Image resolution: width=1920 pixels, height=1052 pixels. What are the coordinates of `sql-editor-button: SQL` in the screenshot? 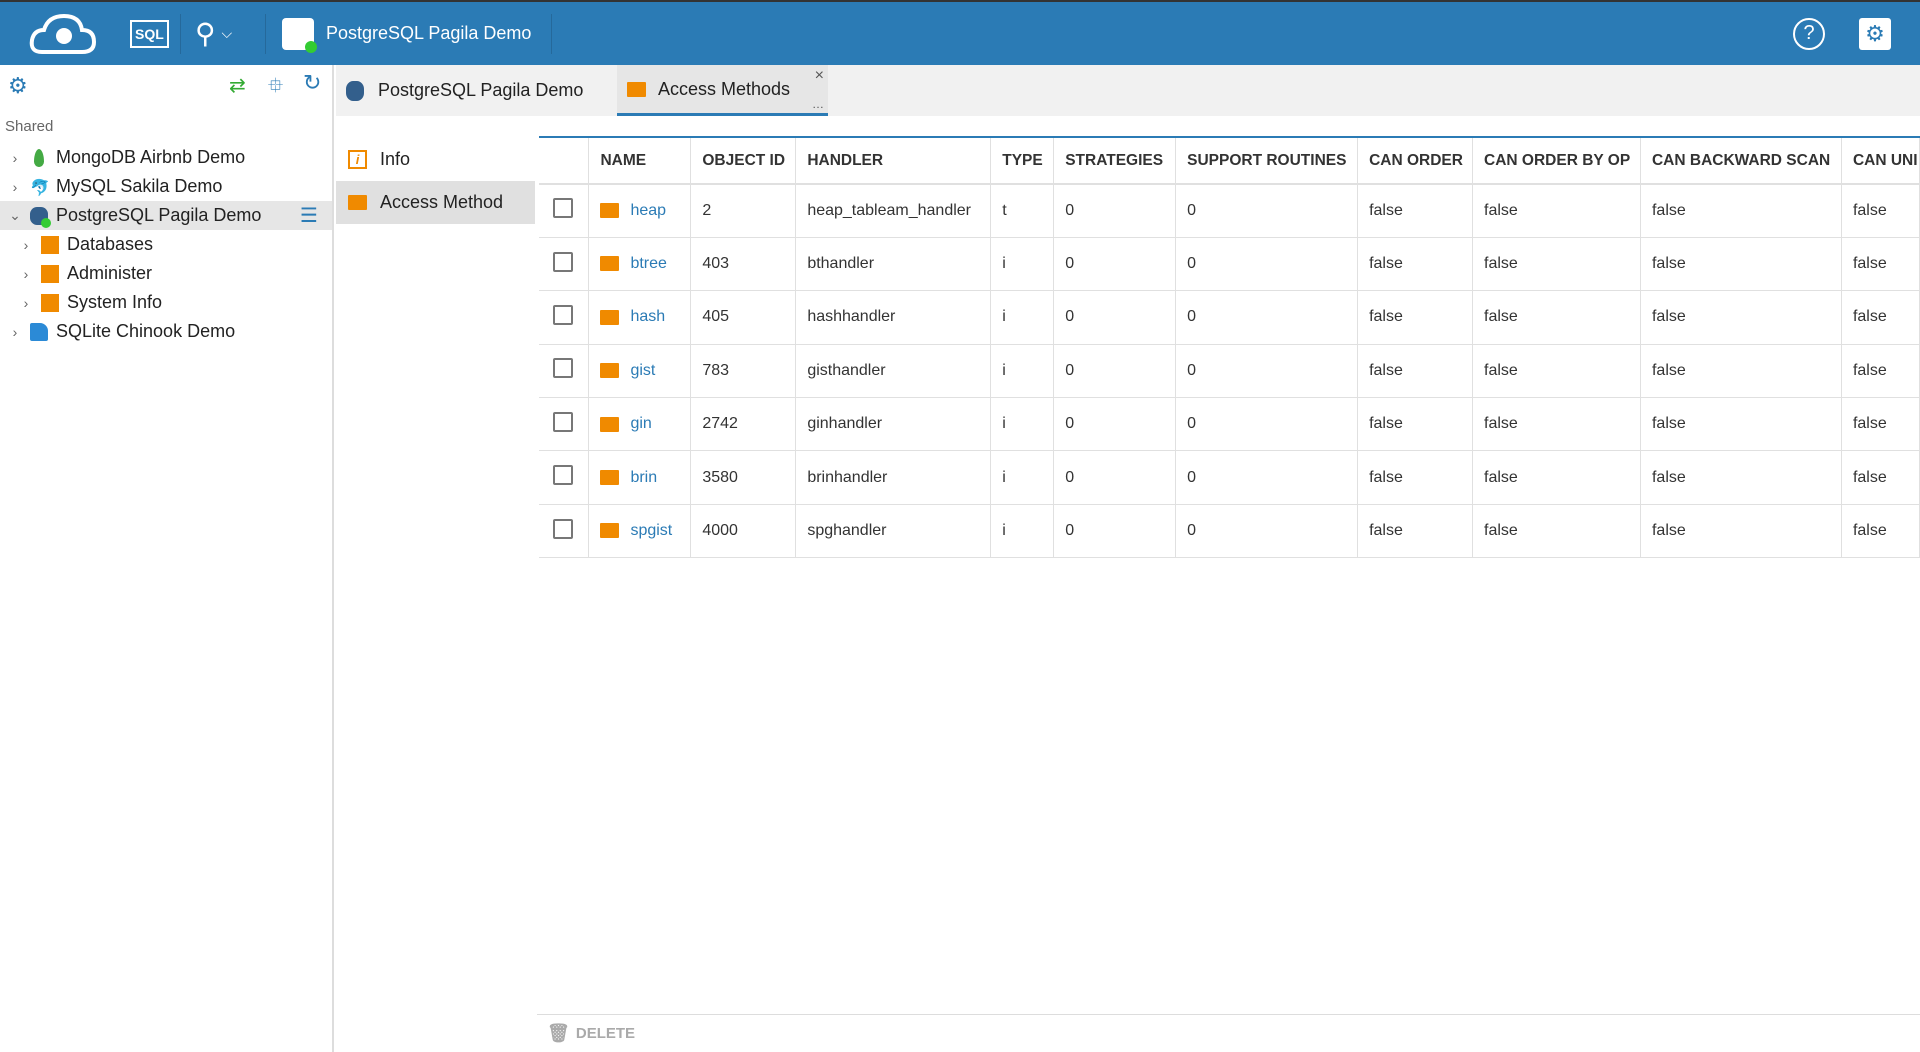 It's located at (149, 33).